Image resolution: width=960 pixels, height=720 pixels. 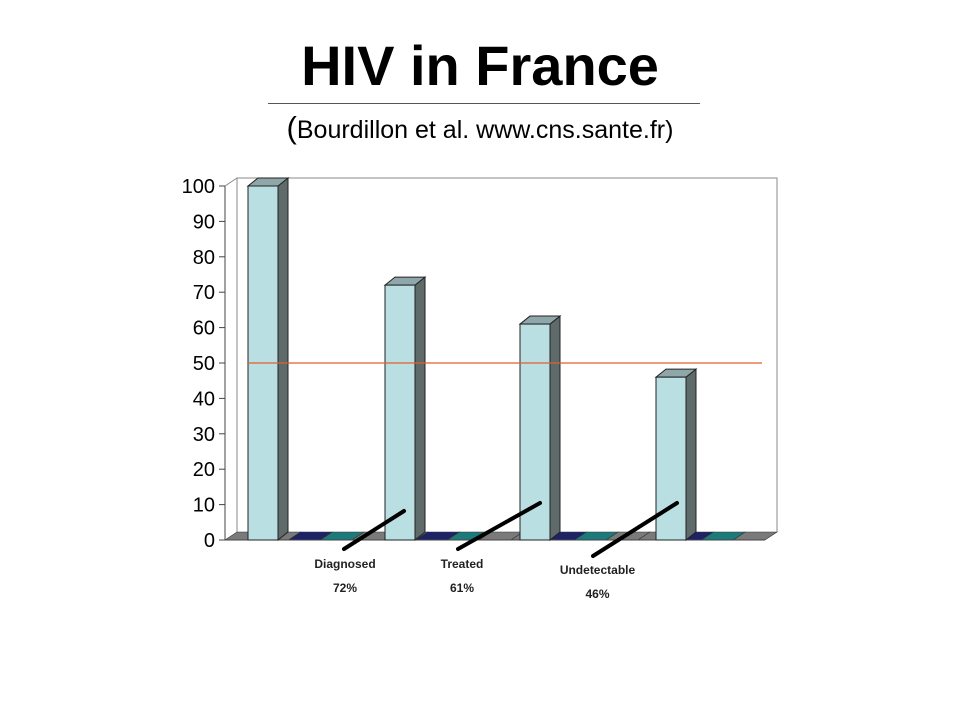 What do you see at coordinates (204, 470) in the screenshot?
I see `y-tick-label: 20` at bounding box center [204, 470].